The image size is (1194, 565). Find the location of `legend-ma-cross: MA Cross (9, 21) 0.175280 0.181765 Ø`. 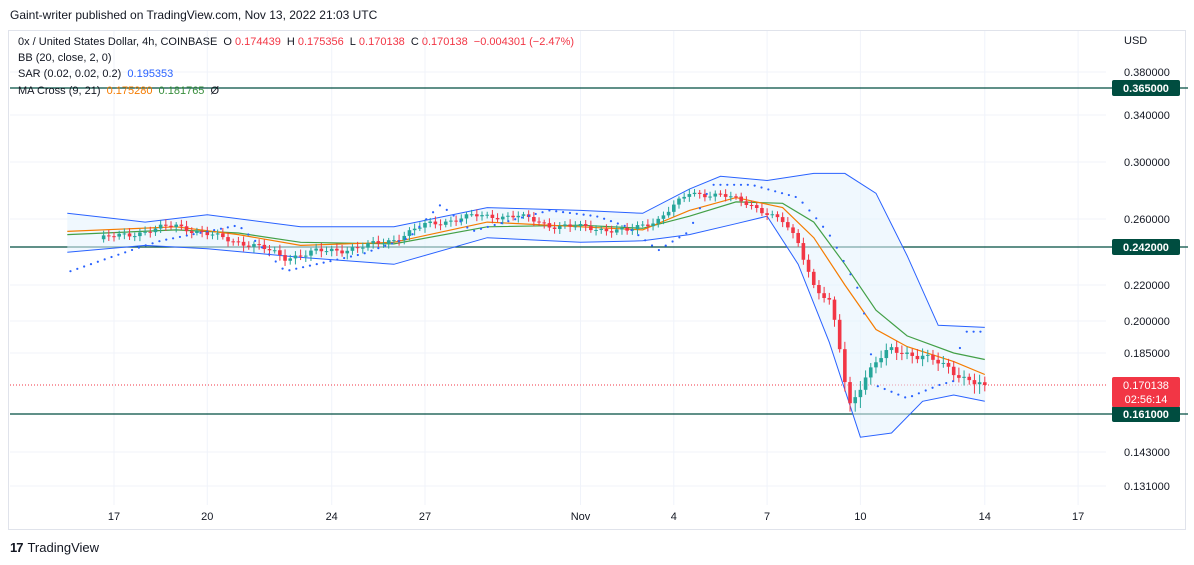

legend-ma-cross: MA Cross (9, 21) 0.175280 0.181765 Ø is located at coordinates (120, 91).